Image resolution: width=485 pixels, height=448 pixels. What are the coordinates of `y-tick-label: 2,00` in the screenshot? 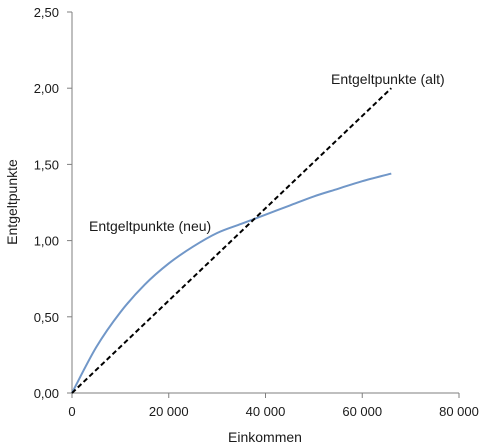 It's located at (46, 88).